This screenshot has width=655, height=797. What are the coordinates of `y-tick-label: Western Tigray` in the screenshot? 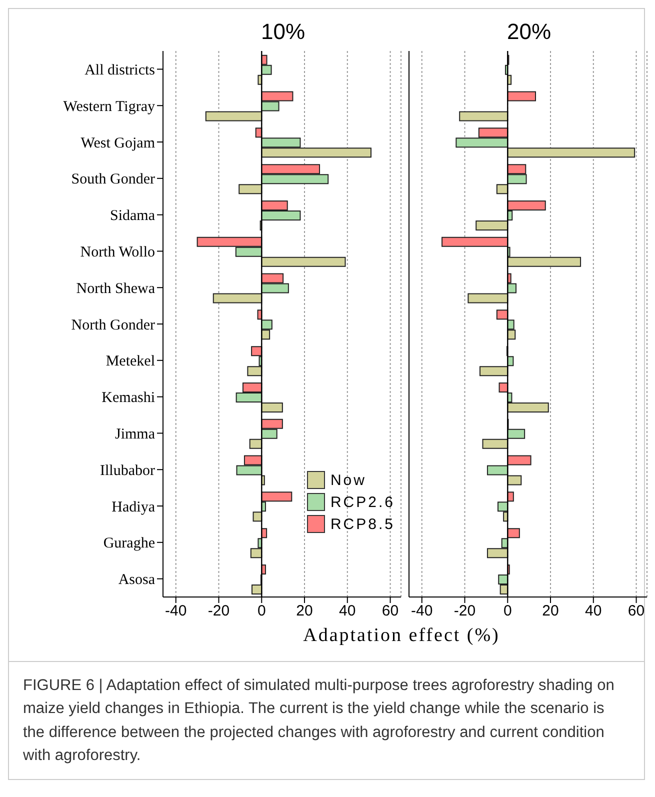 It's located at (109, 106).